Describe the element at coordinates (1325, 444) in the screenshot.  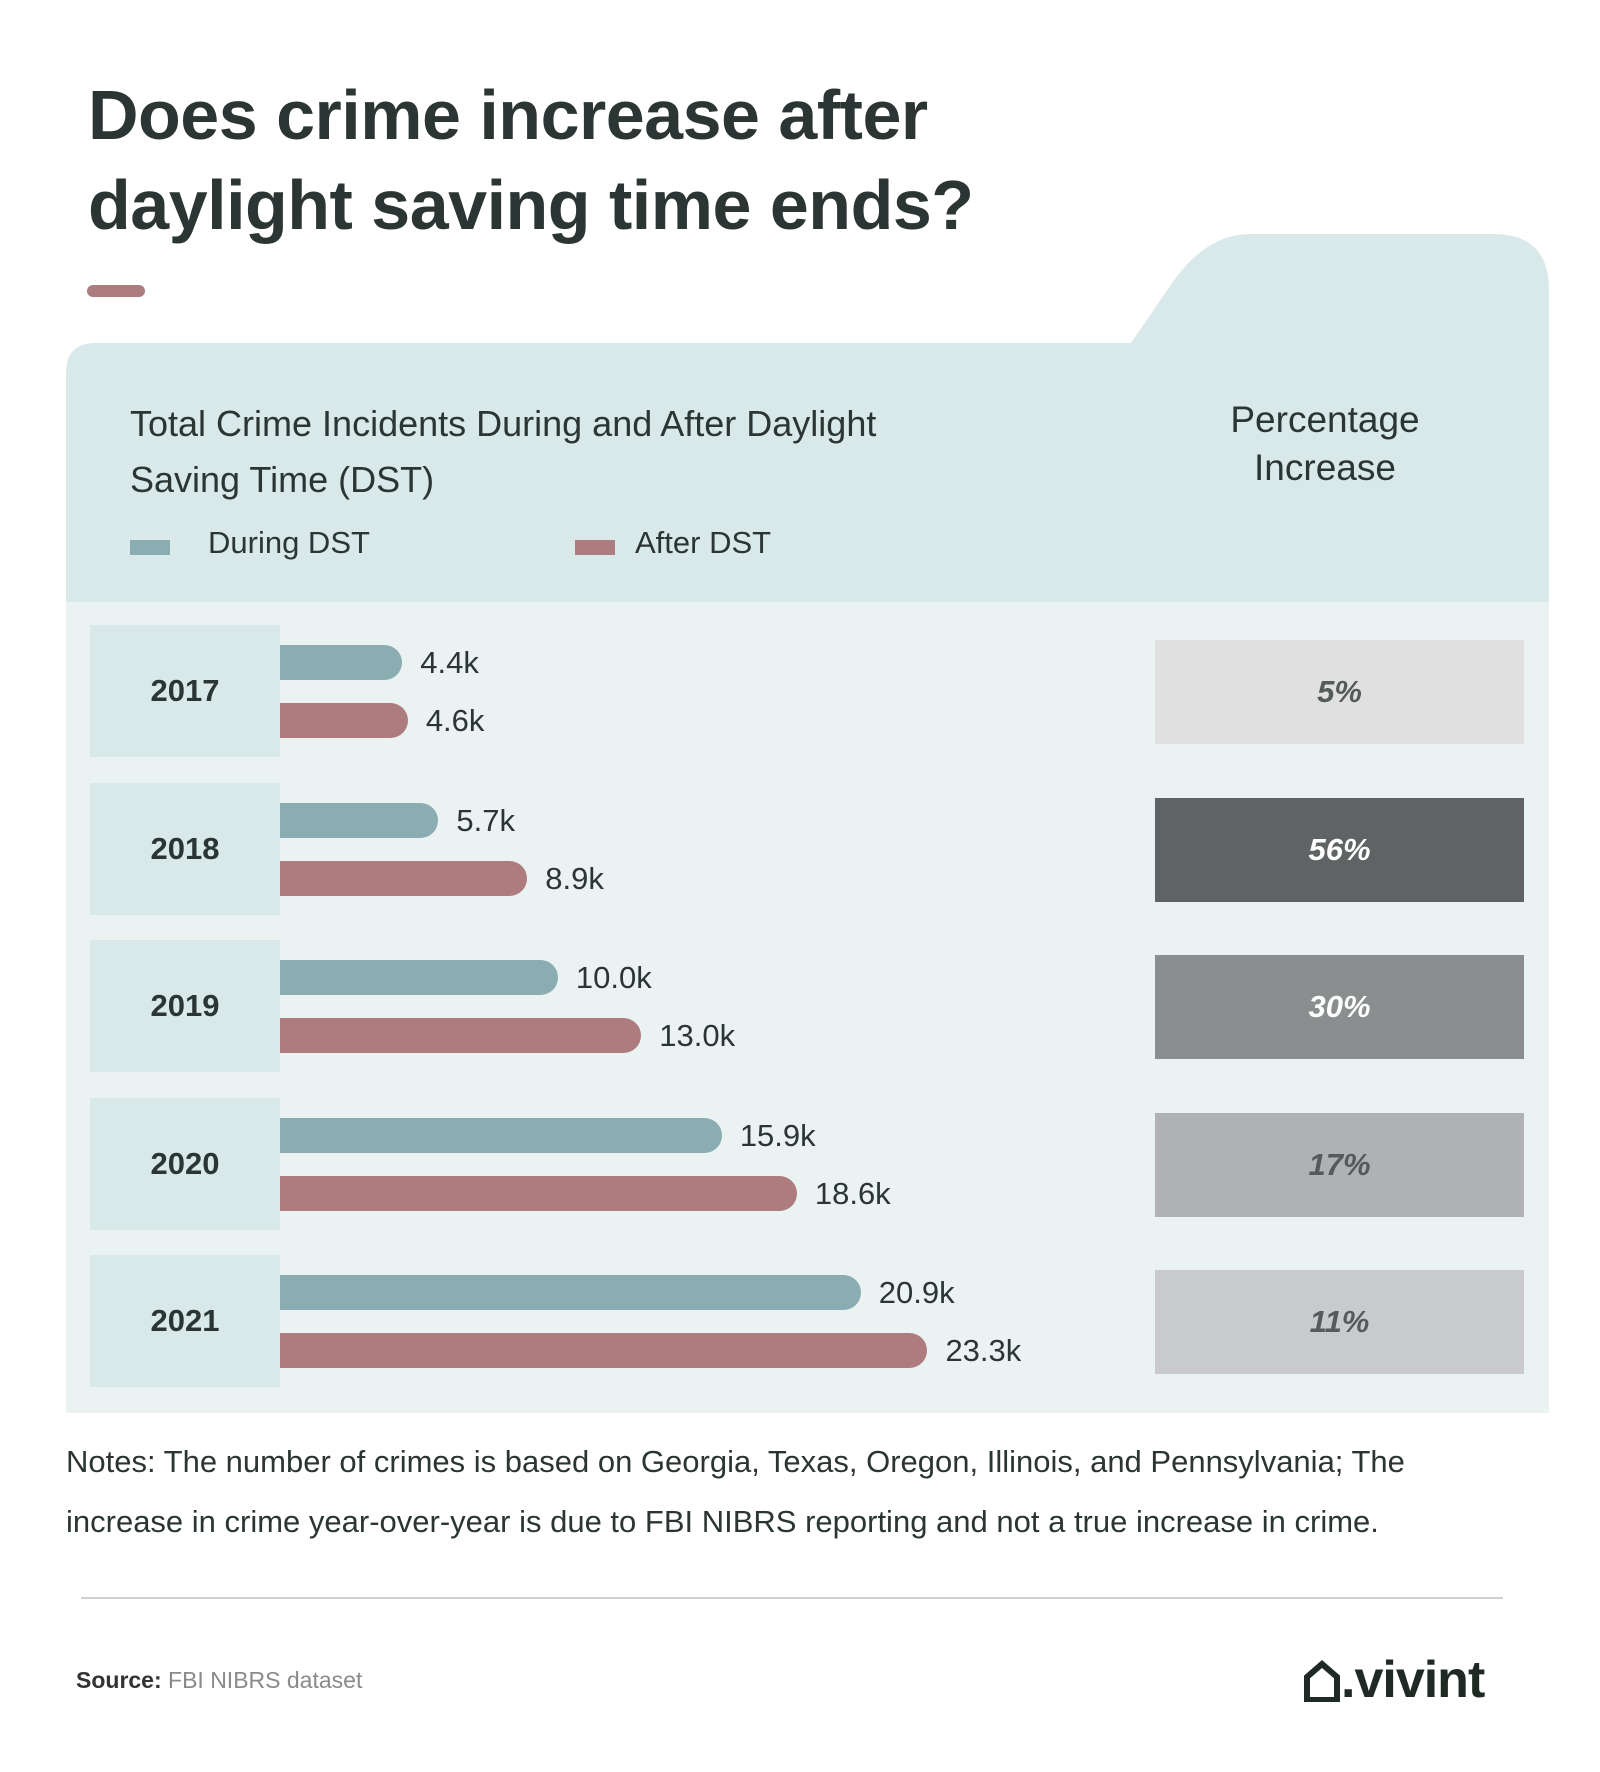
I see `percentage-column-title: Percentage Increase` at that location.